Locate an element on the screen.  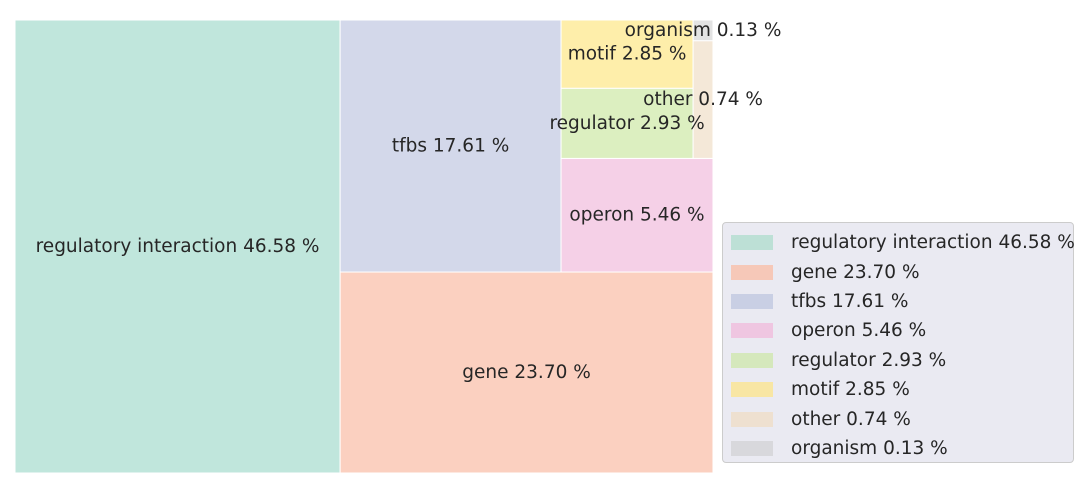
treemap-rect-motif is located at coordinates (627, 54).